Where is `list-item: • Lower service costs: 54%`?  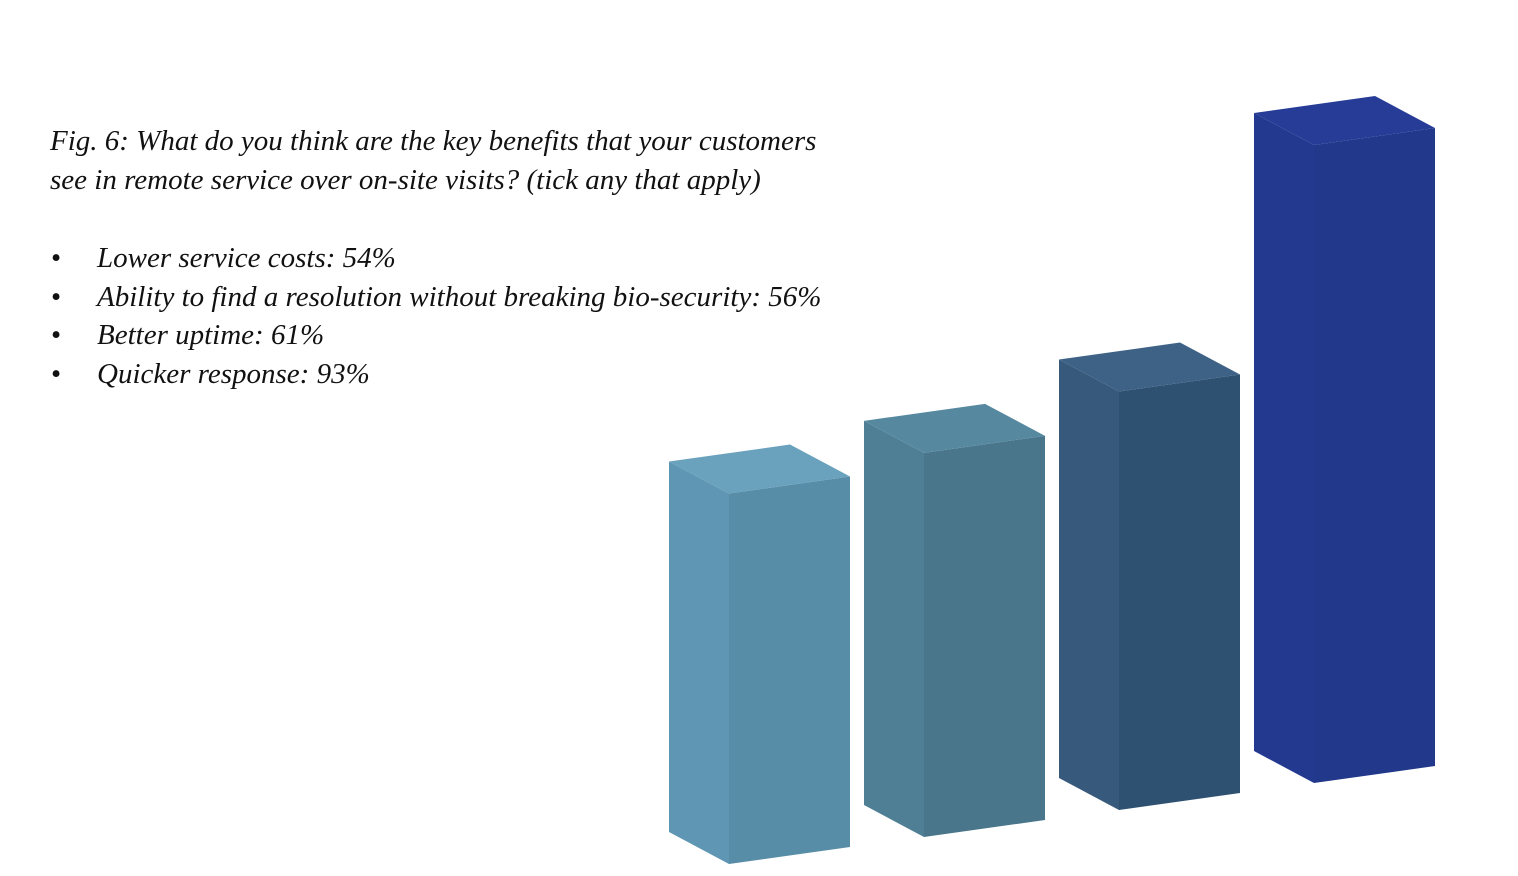
list-item: • Lower service costs: 54% is located at coordinates (435, 258).